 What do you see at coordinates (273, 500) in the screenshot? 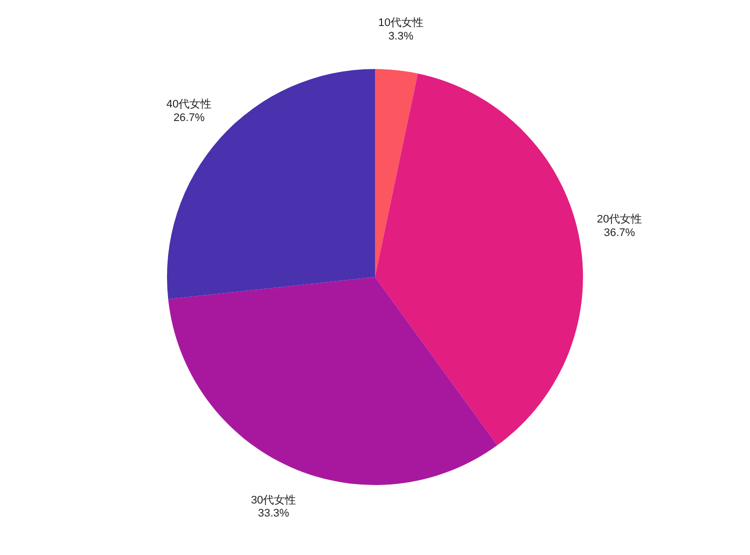
I see `slice-label: 30代女性` at bounding box center [273, 500].